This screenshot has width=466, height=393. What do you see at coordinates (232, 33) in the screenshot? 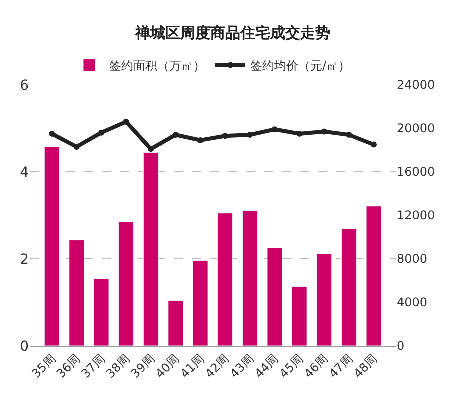
I see `chart-title: 禅城区周度商品住宅成交走势` at bounding box center [232, 33].